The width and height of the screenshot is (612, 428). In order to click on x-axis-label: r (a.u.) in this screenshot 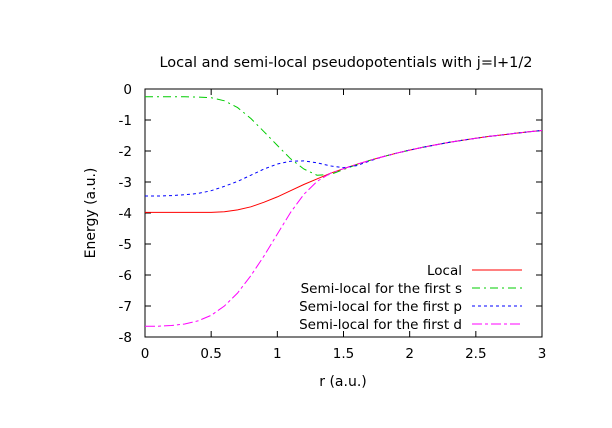, I will do `click(342, 382)`.